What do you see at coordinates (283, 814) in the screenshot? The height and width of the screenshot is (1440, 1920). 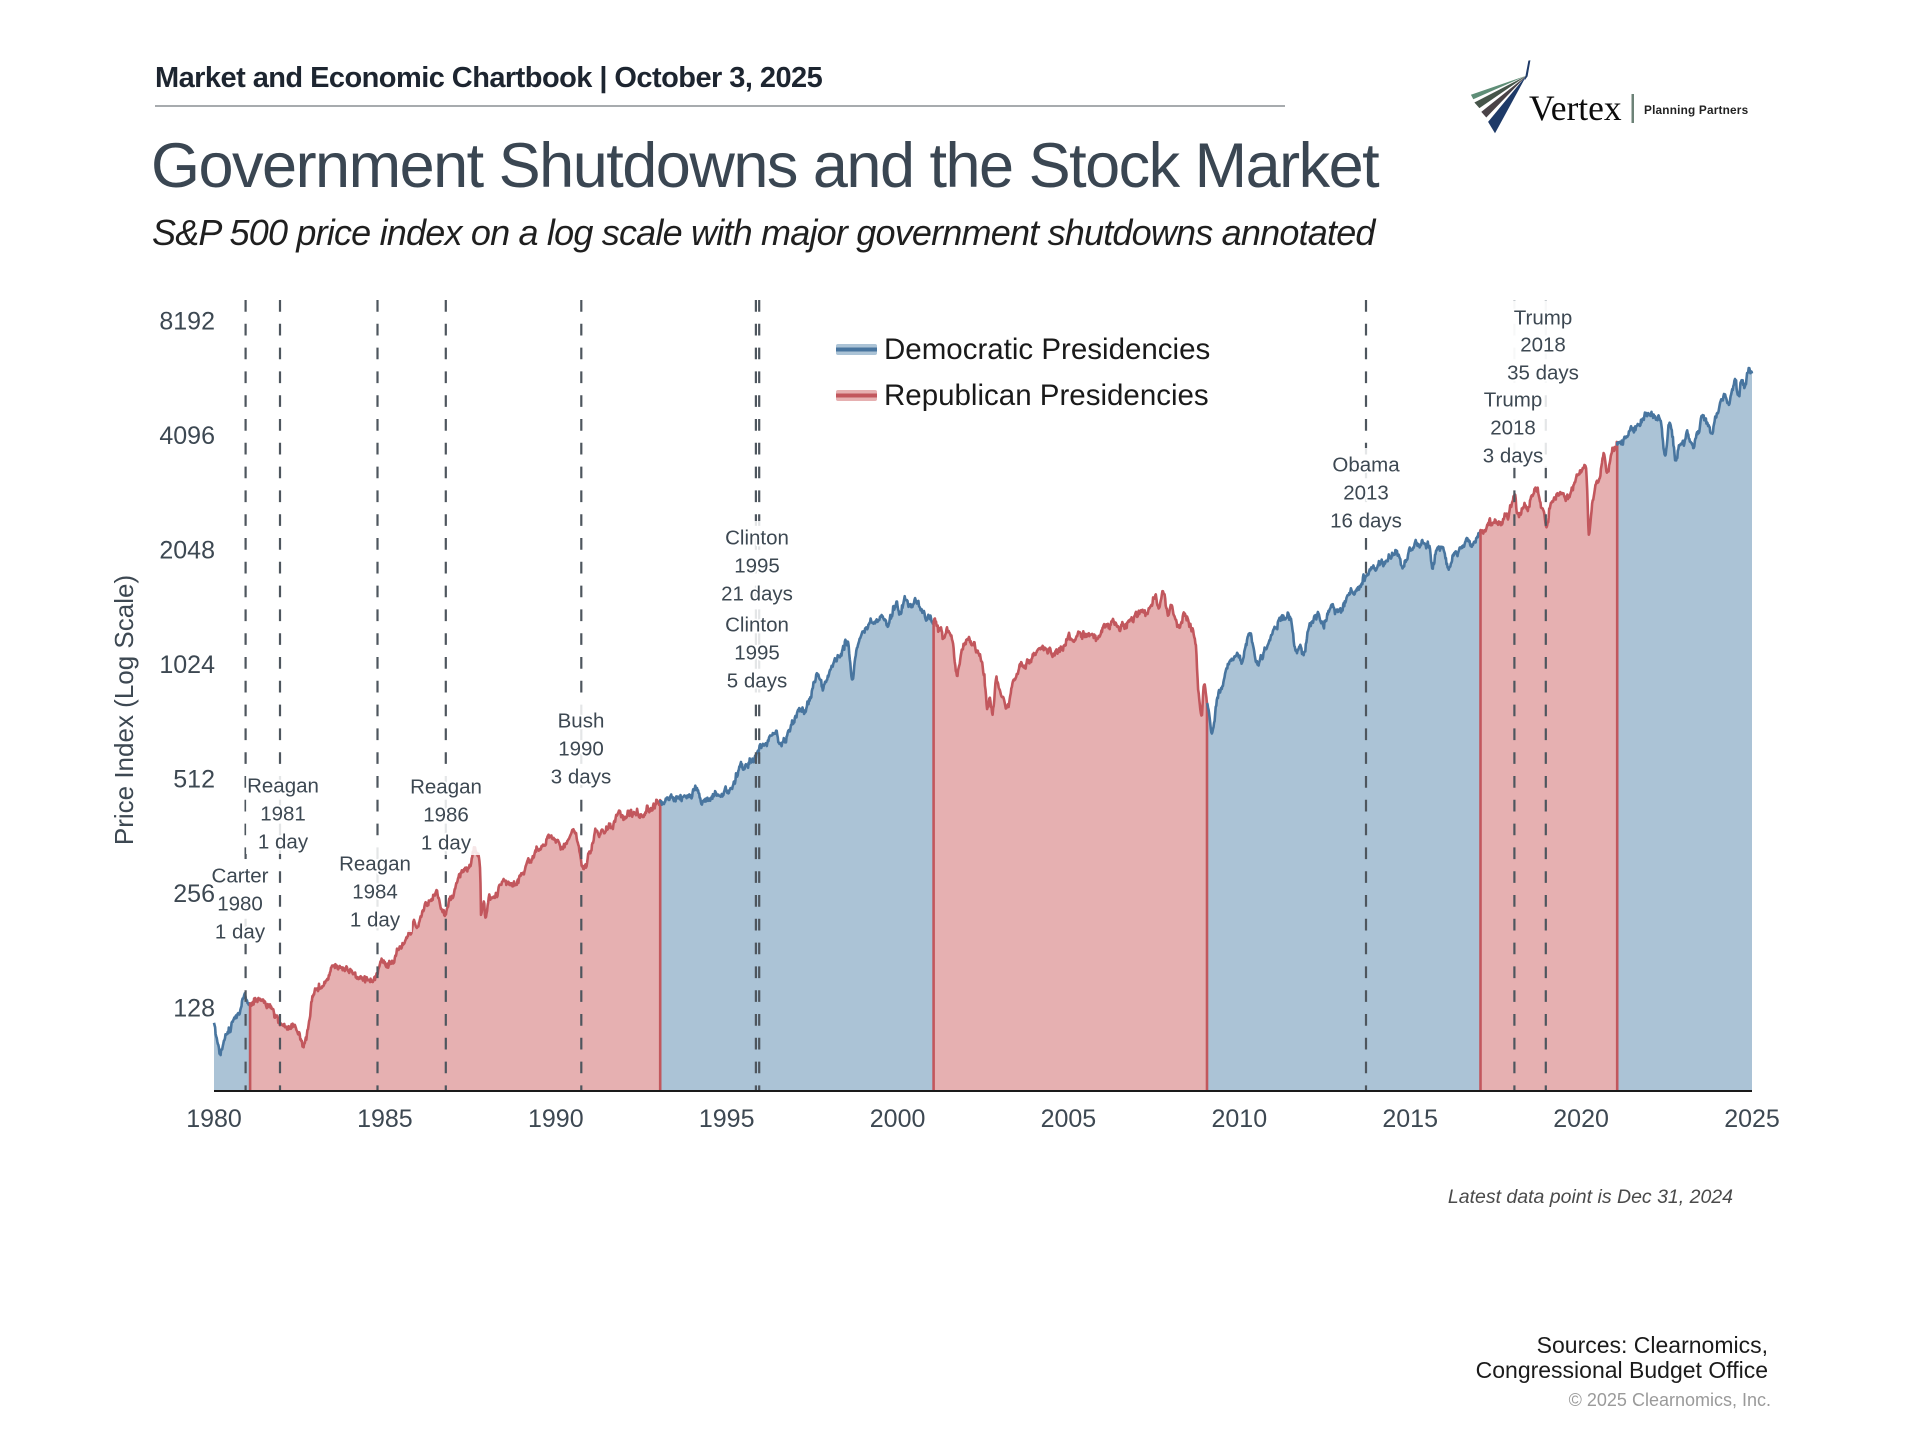 I see `svg-text: 1981` at bounding box center [283, 814].